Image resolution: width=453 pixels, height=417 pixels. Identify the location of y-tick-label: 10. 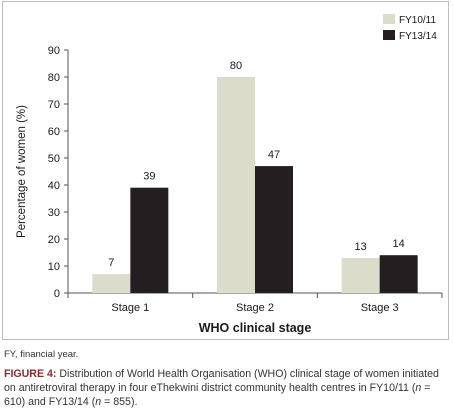
(54, 267).